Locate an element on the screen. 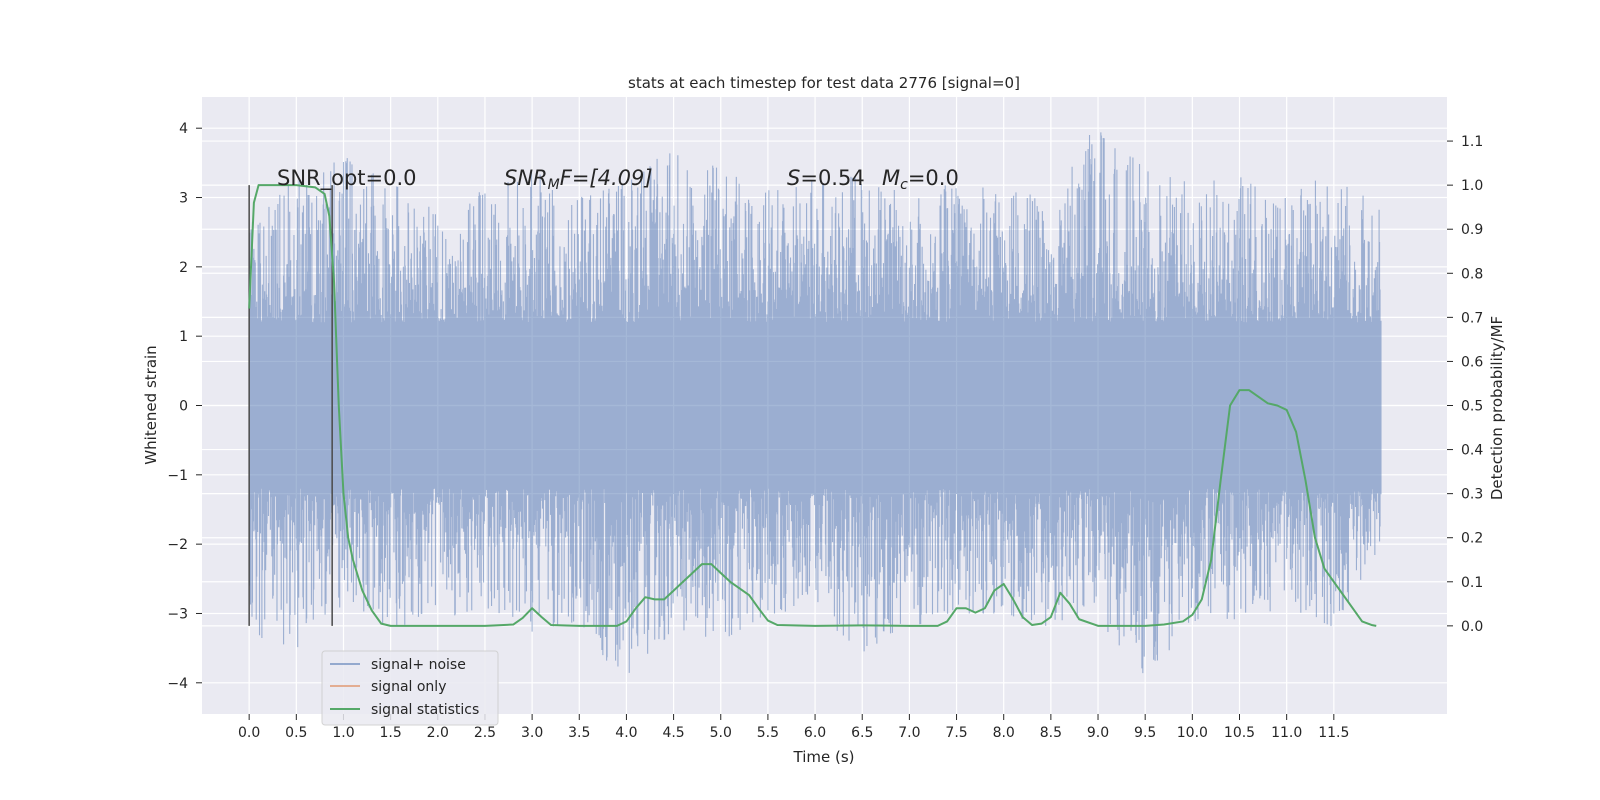 This screenshot has height=800, width=1600. annotation-snr-mf-sub: M is located at coordinates (554, 185).